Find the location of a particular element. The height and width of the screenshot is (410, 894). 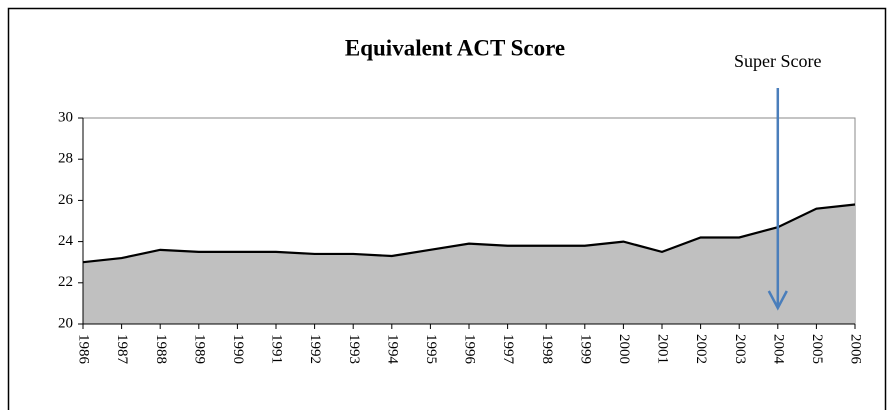

x-tick-label: 1996 is located at coordinates (470, 349).